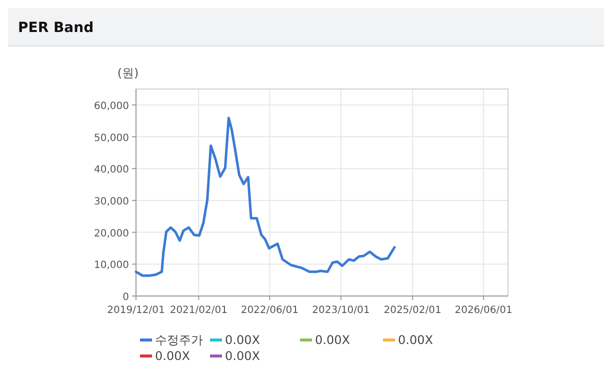 The width and height of the screenshot is (612, 387). What do you see at coordinates (128, 73) in the screenshot?
I see `y-axis-title: (원)` at bounding box center [128, 73].